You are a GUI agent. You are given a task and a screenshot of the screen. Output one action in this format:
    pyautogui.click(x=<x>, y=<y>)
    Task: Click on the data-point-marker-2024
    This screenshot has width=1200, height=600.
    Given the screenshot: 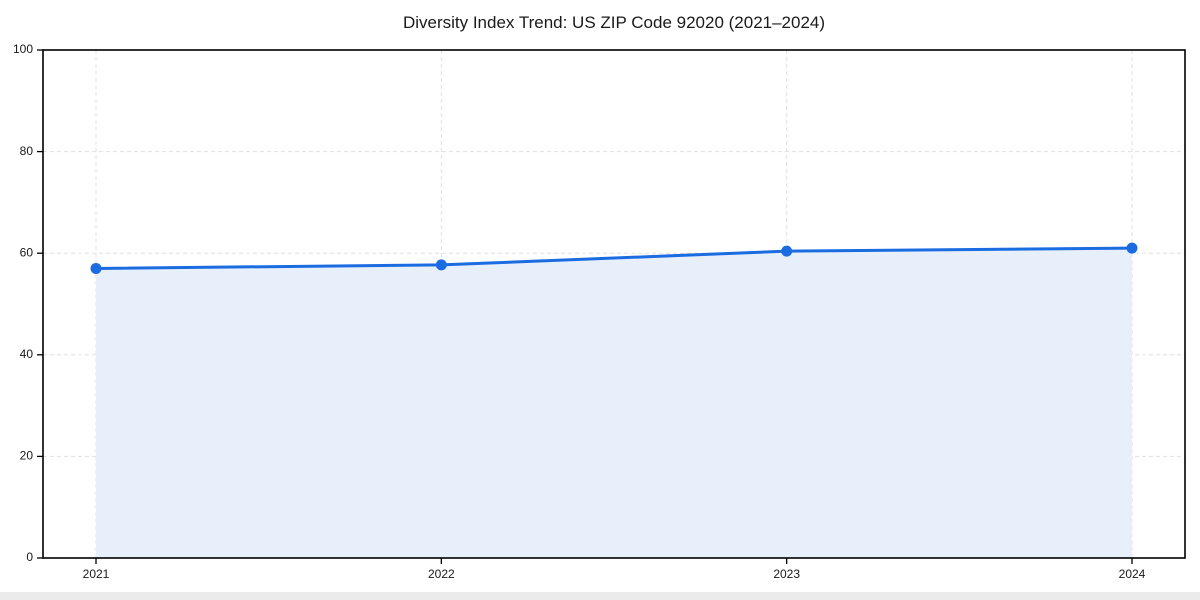 What is the action you would take?
    pyautogui.click(x=1132, y=248)
    